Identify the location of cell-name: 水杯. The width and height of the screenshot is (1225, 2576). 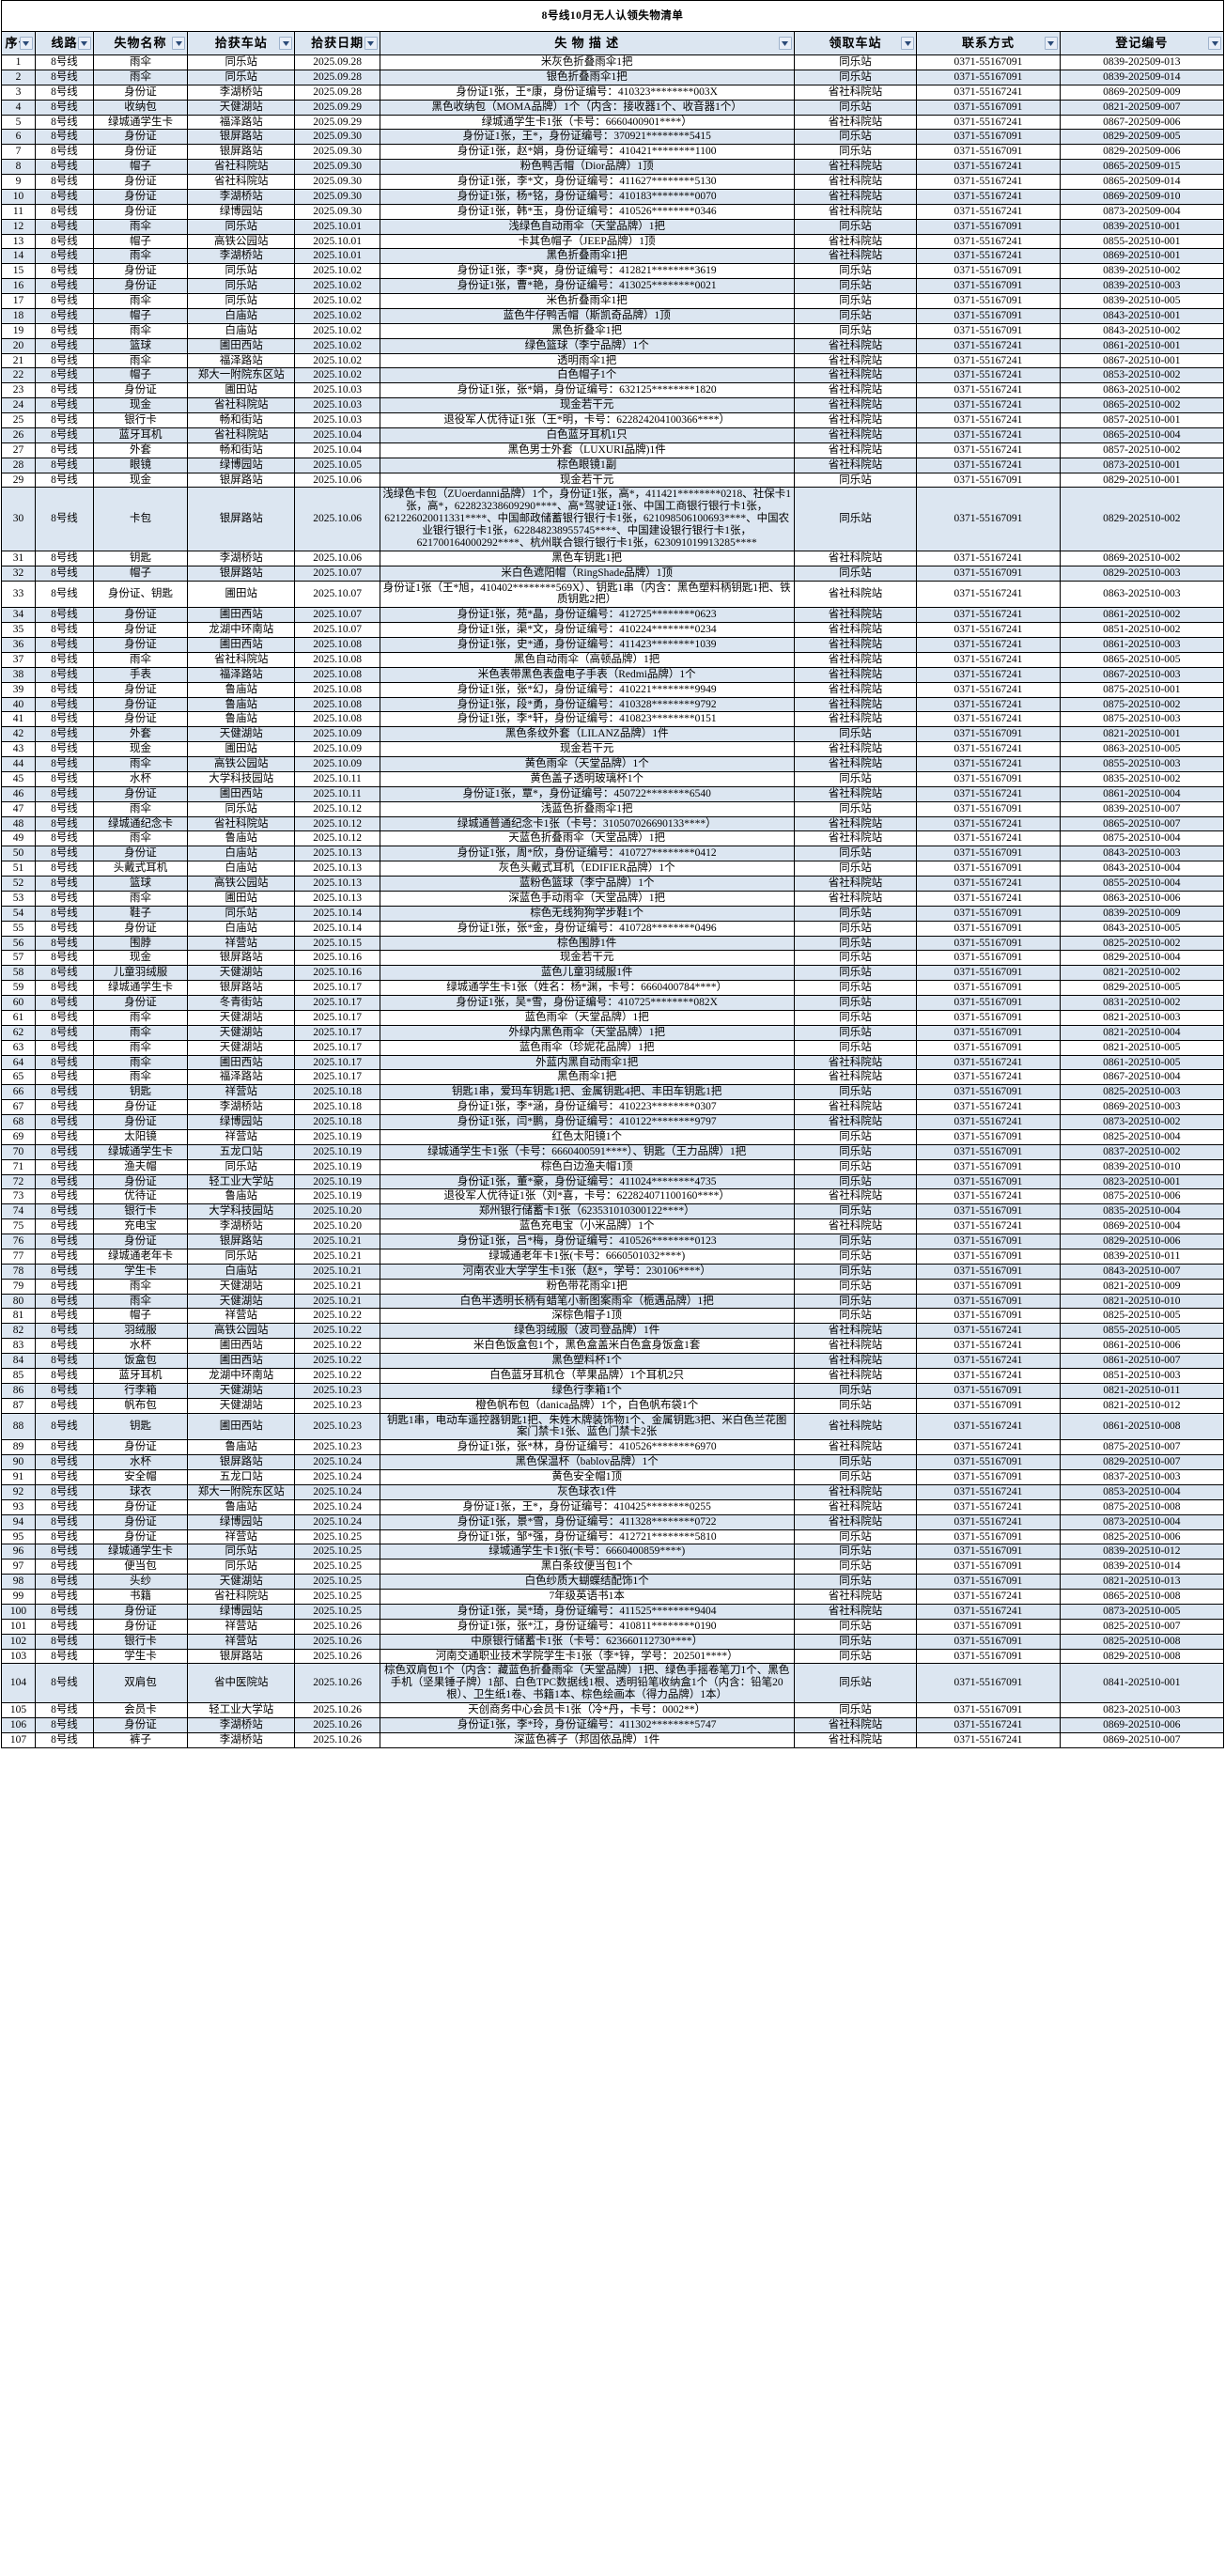
(140, 1462).